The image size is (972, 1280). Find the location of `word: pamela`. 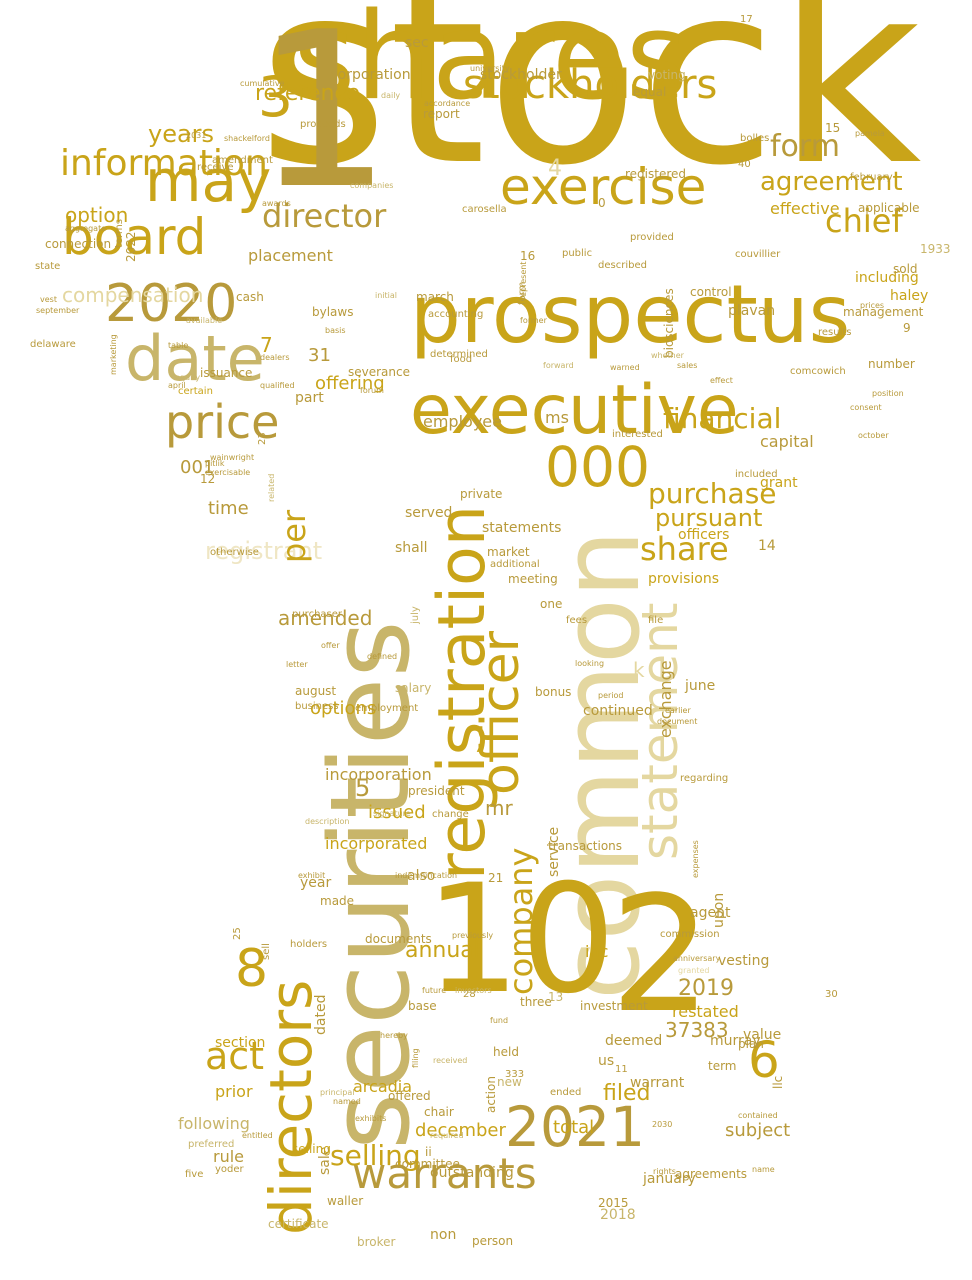

word: pamela is located at coordinates (870, 133).